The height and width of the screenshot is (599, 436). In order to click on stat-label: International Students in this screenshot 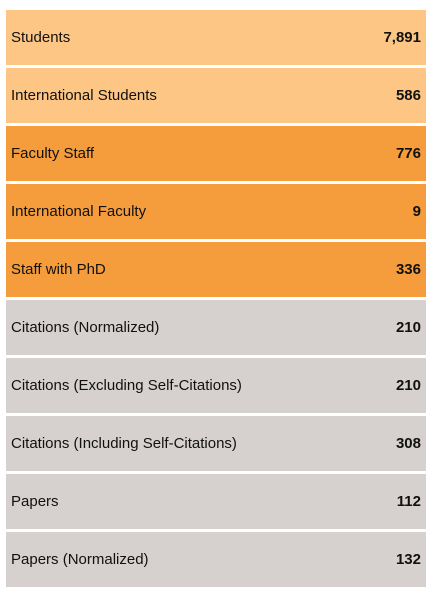, I will do `click(84, 95)`.